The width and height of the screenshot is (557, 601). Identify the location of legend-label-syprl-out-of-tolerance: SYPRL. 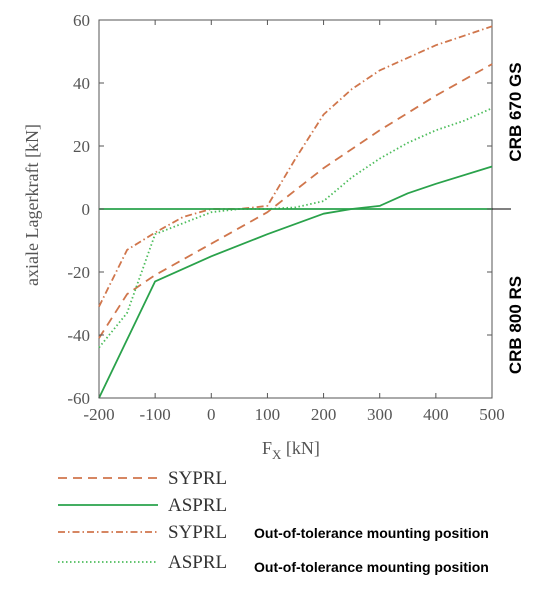
(197, 532).